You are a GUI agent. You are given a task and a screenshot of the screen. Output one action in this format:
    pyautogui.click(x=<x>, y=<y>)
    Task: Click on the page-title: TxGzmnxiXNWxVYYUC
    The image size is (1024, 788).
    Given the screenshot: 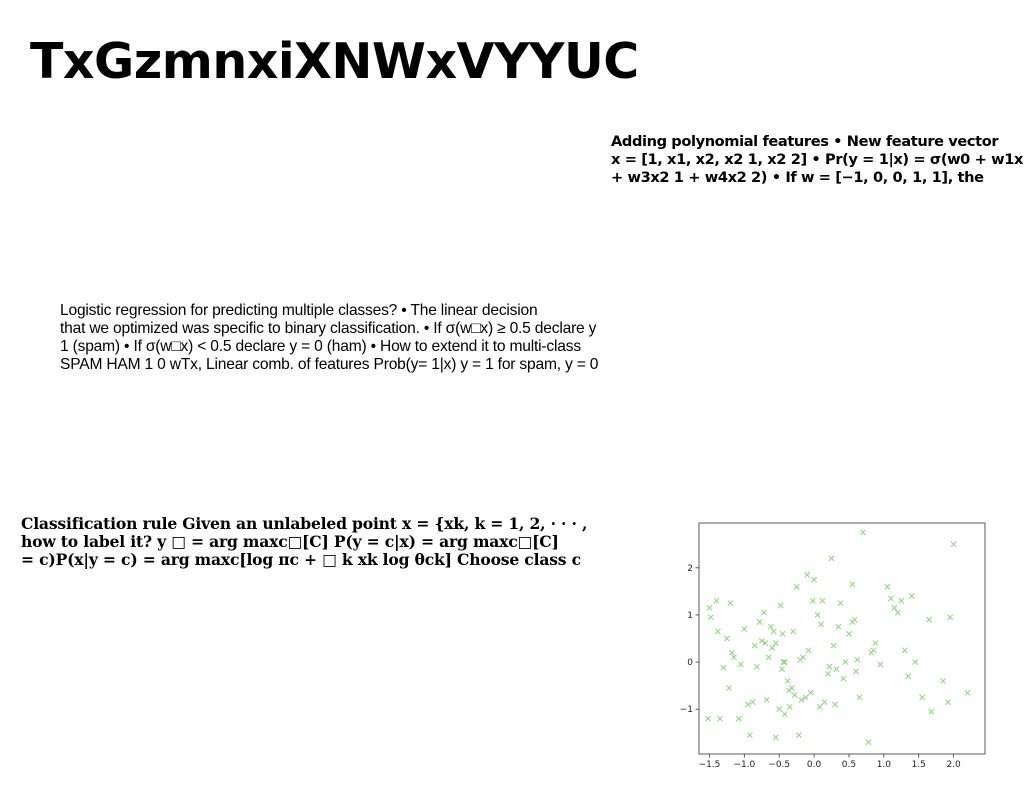 What is the action you would take?
    pyautogui.click(x=334, y=62)
    